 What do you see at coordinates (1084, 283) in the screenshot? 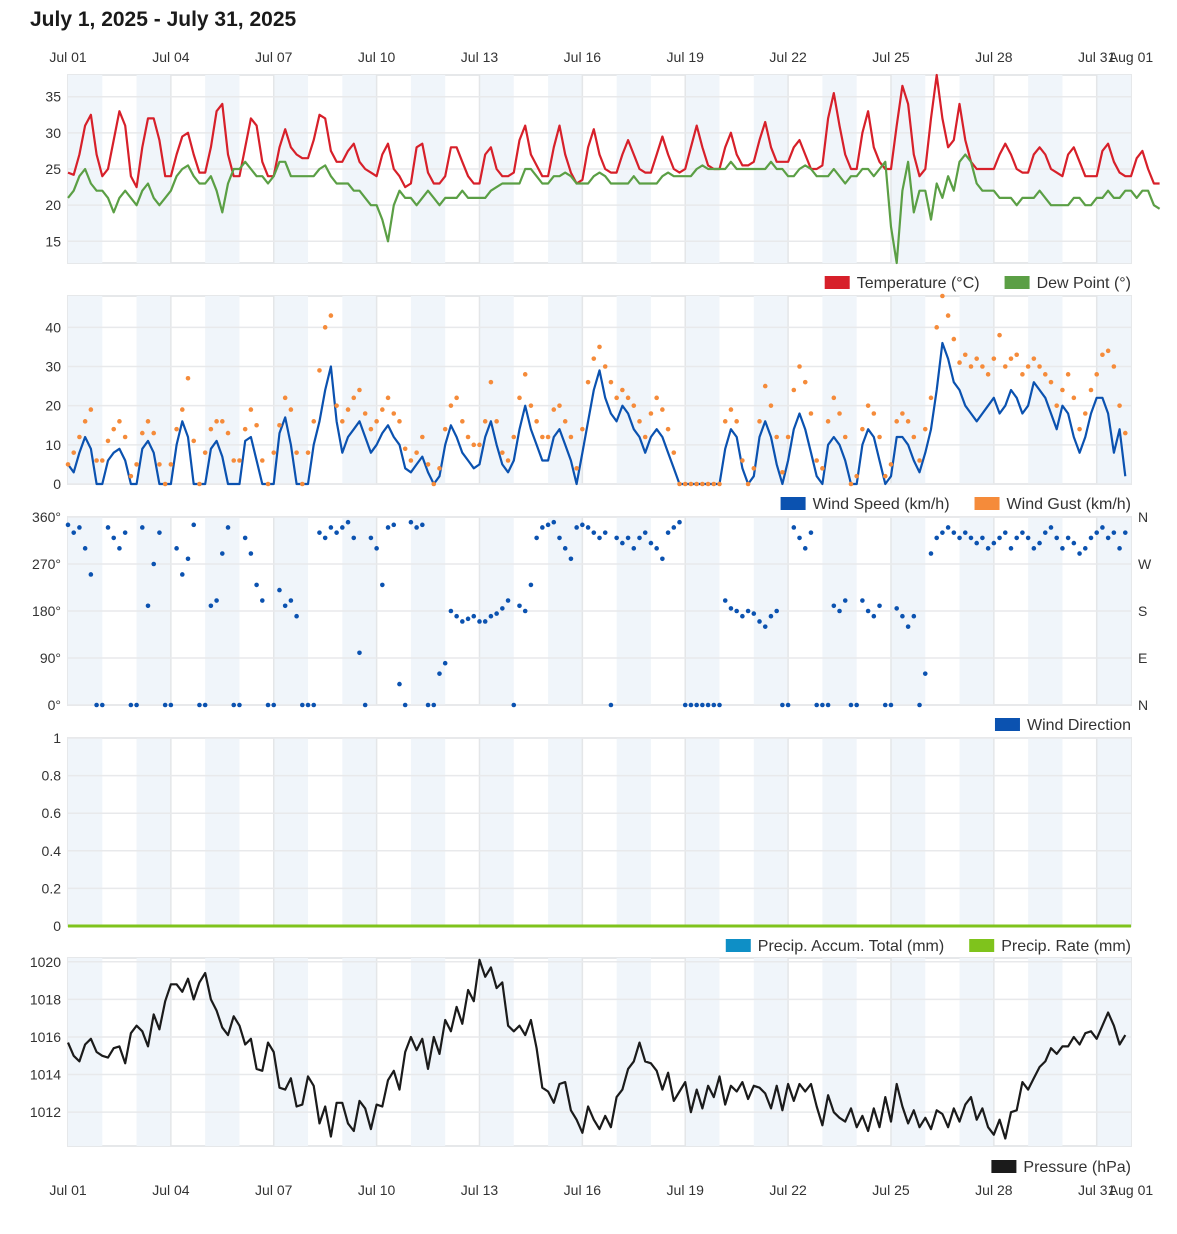
I see `dew-point-legend-label: Dew Point (°)` at bounding box center [1084, 283].